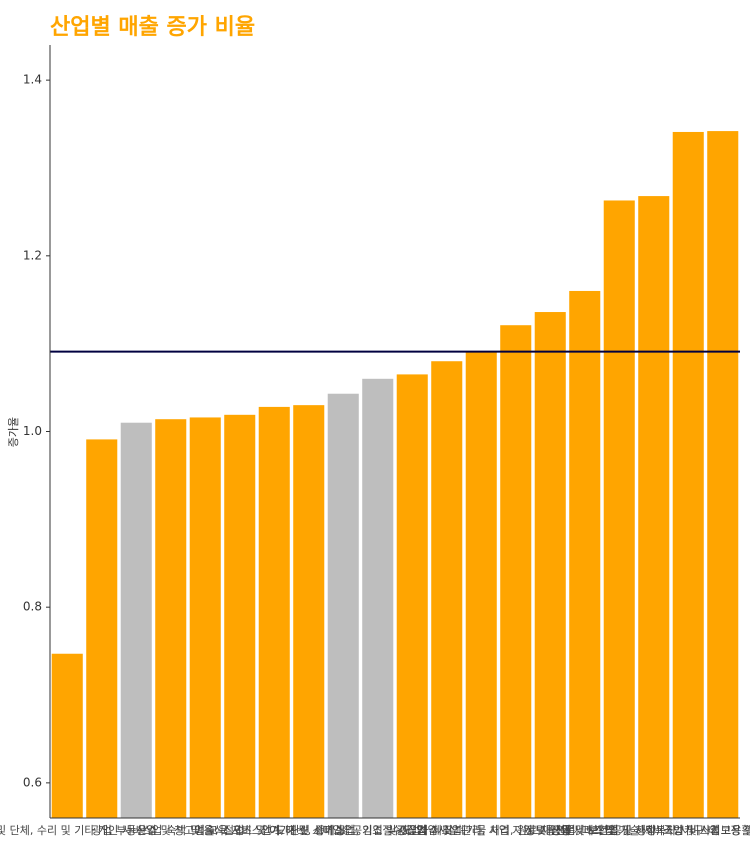 Image resolution: width=750 pixels, height=863 pixels. I want to click on x-tick-label: 보건업 및 사회복지 서비스업, so click(654, 830).